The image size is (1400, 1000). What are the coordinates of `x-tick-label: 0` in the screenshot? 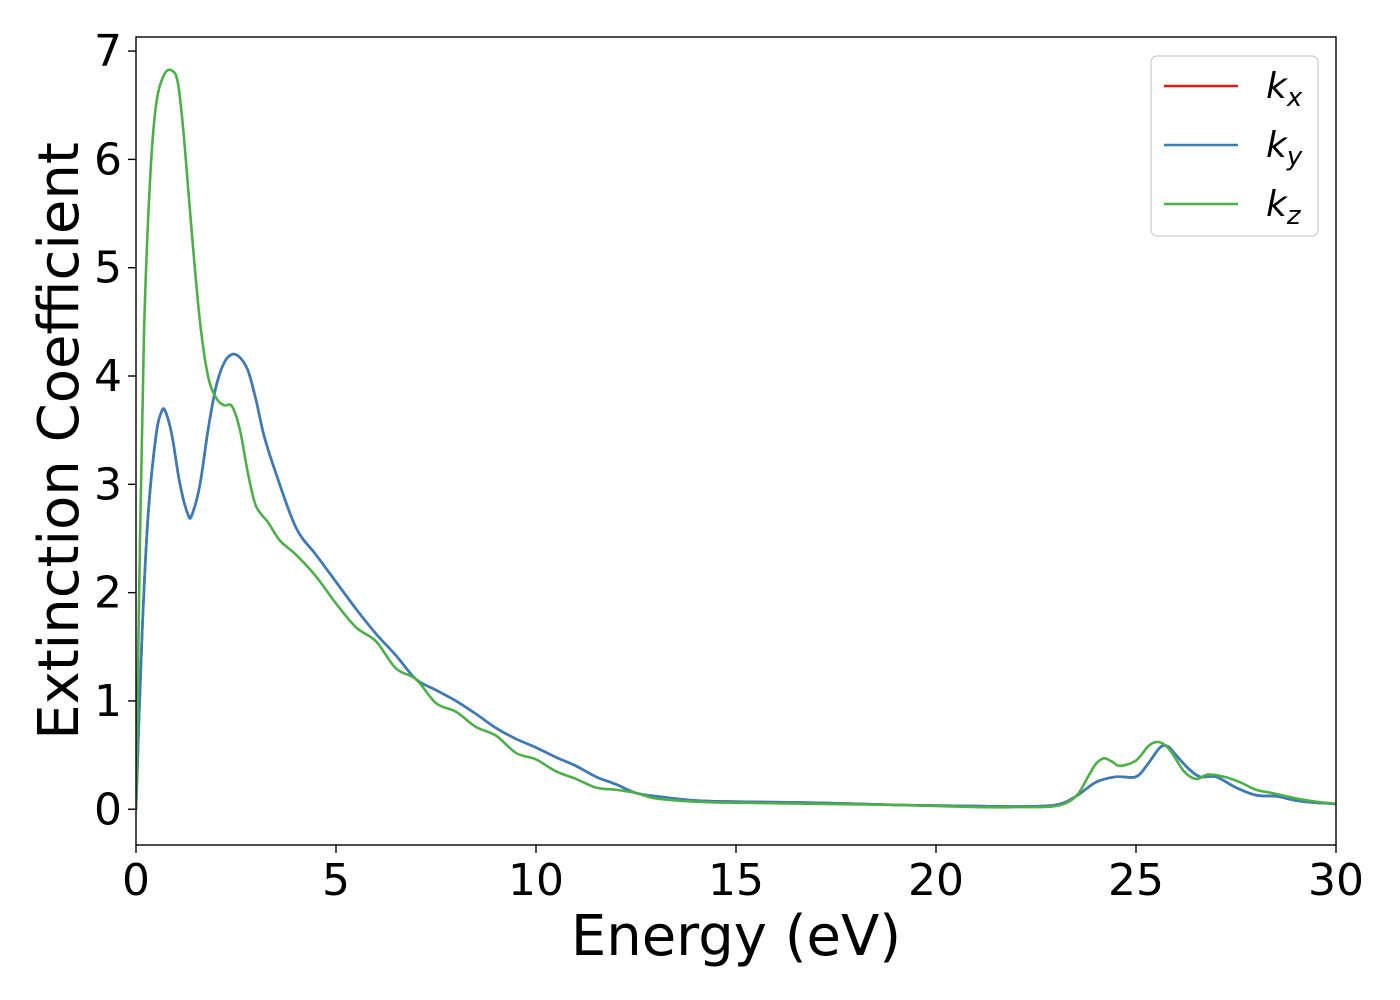 It's located at (136, 880).